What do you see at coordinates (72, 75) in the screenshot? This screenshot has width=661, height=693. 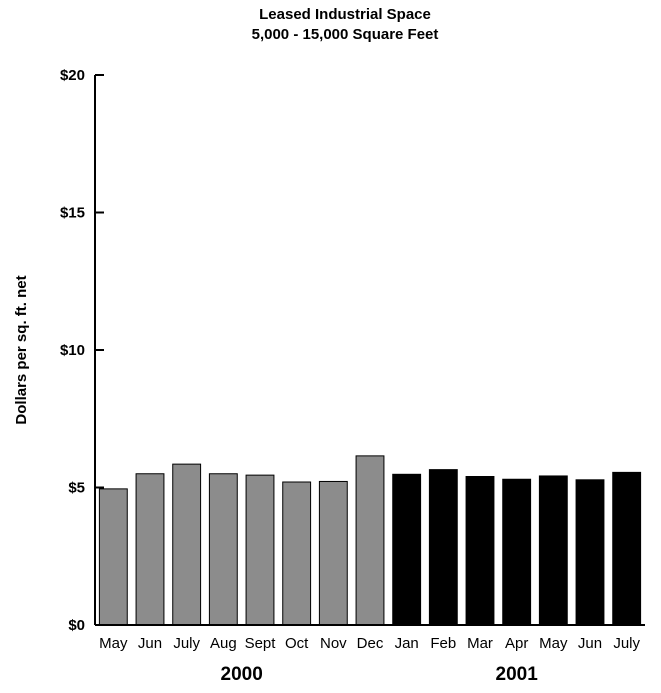 I see `y-tick-label: $20` at bounding box center [72, 75].